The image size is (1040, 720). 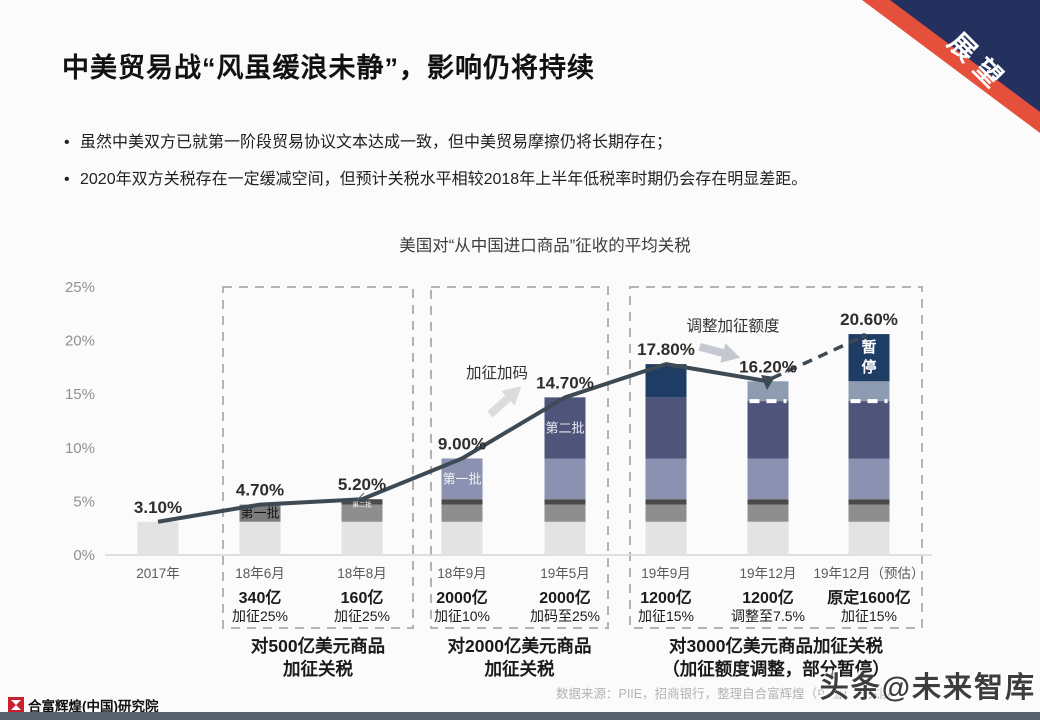 I want to click on bar-value-label: 4.70%, so click(x=260, y=490).